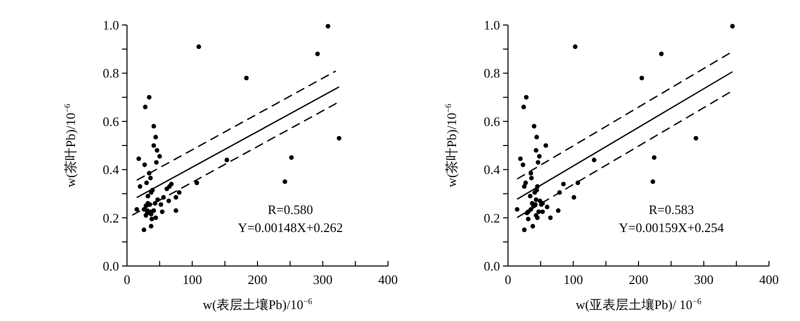 Image resolution: width=800 pixels, height=321 pixels. Describe the element at coordinates (257, 304) in the screenshot. I see `x-axis-title: w(表层土壤Pb)/10$^{−6}$` at that location.